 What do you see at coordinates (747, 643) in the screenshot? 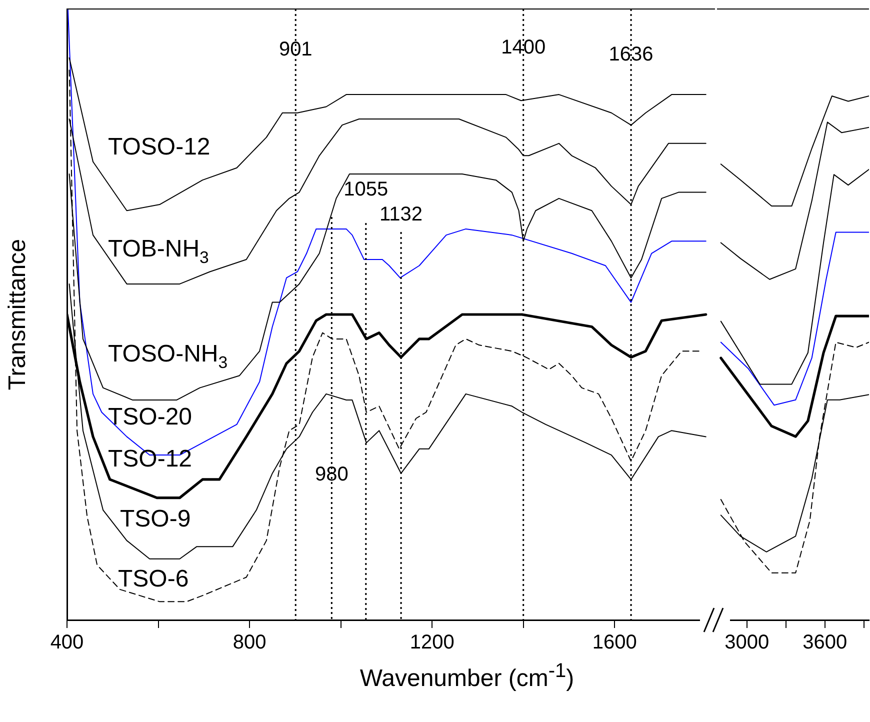
I see `x-tick-label: 3000` at bounding box center [747, 643].